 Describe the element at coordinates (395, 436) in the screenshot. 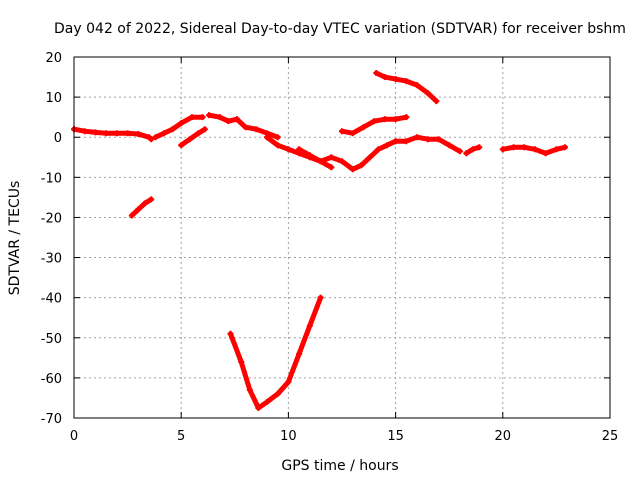

I see `x-tick-label: 15` at that location.